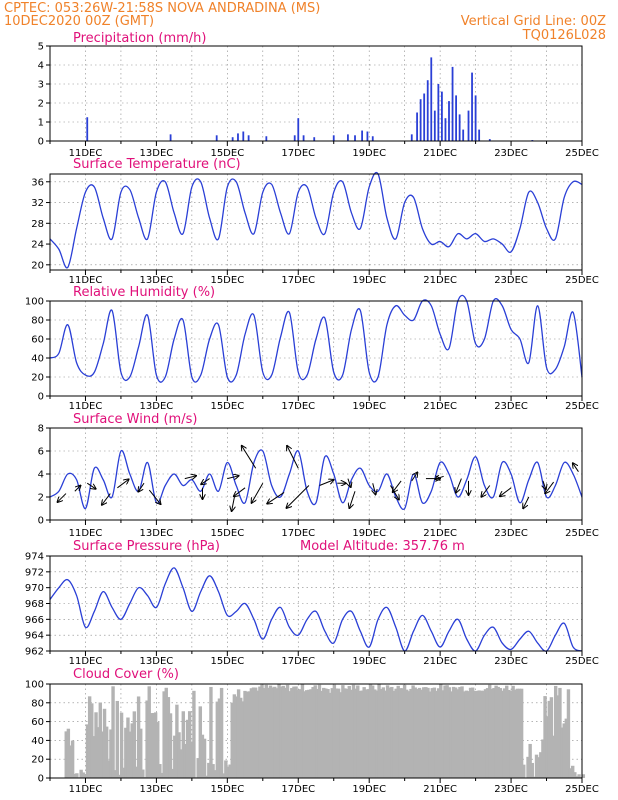 The image size is (618, 800). I want to click on wind-ytick-label: 6, so click(41, 452).